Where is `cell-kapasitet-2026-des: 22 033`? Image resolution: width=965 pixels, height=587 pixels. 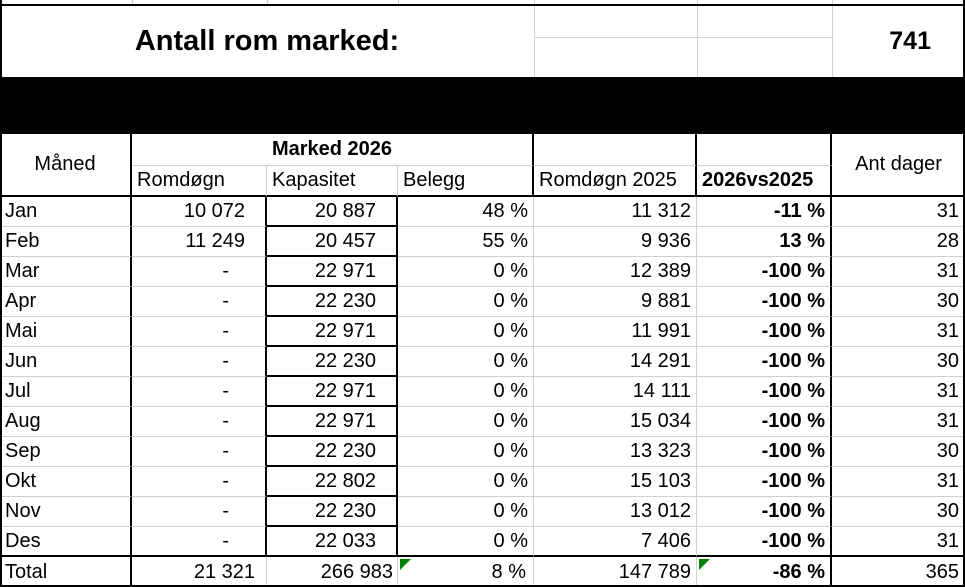
cell-kapasitet-2026-des: 22 033 is located at coordinates (332, 542).